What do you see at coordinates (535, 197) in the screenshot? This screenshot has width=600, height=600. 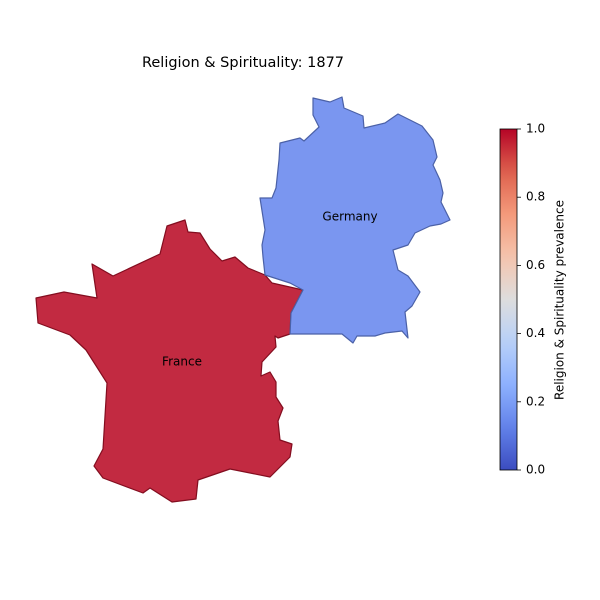 I see `colorbar-tick-label: 0.8` at bounding box center [535, 197].